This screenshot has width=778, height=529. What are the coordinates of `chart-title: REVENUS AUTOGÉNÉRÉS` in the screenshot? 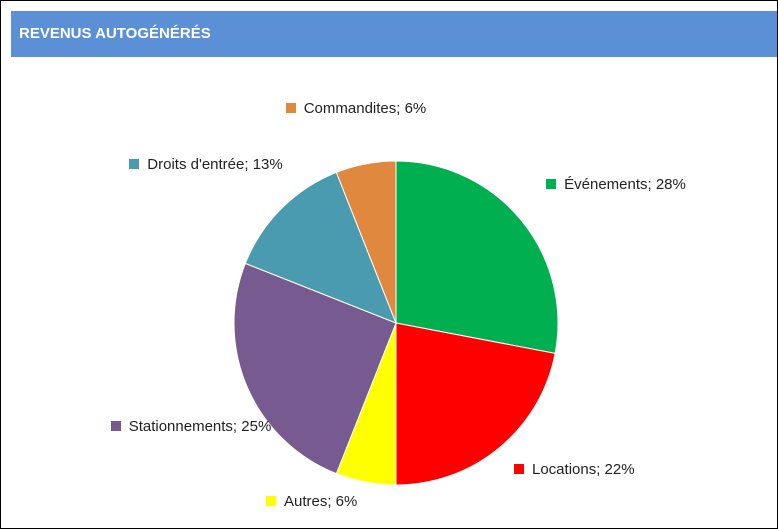 It's located at (115, 33).